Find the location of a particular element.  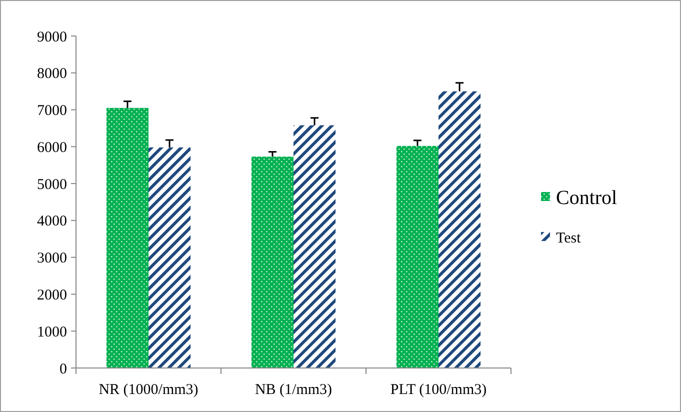

y-tick-label: 9000 is located at coordinates (52, 37).